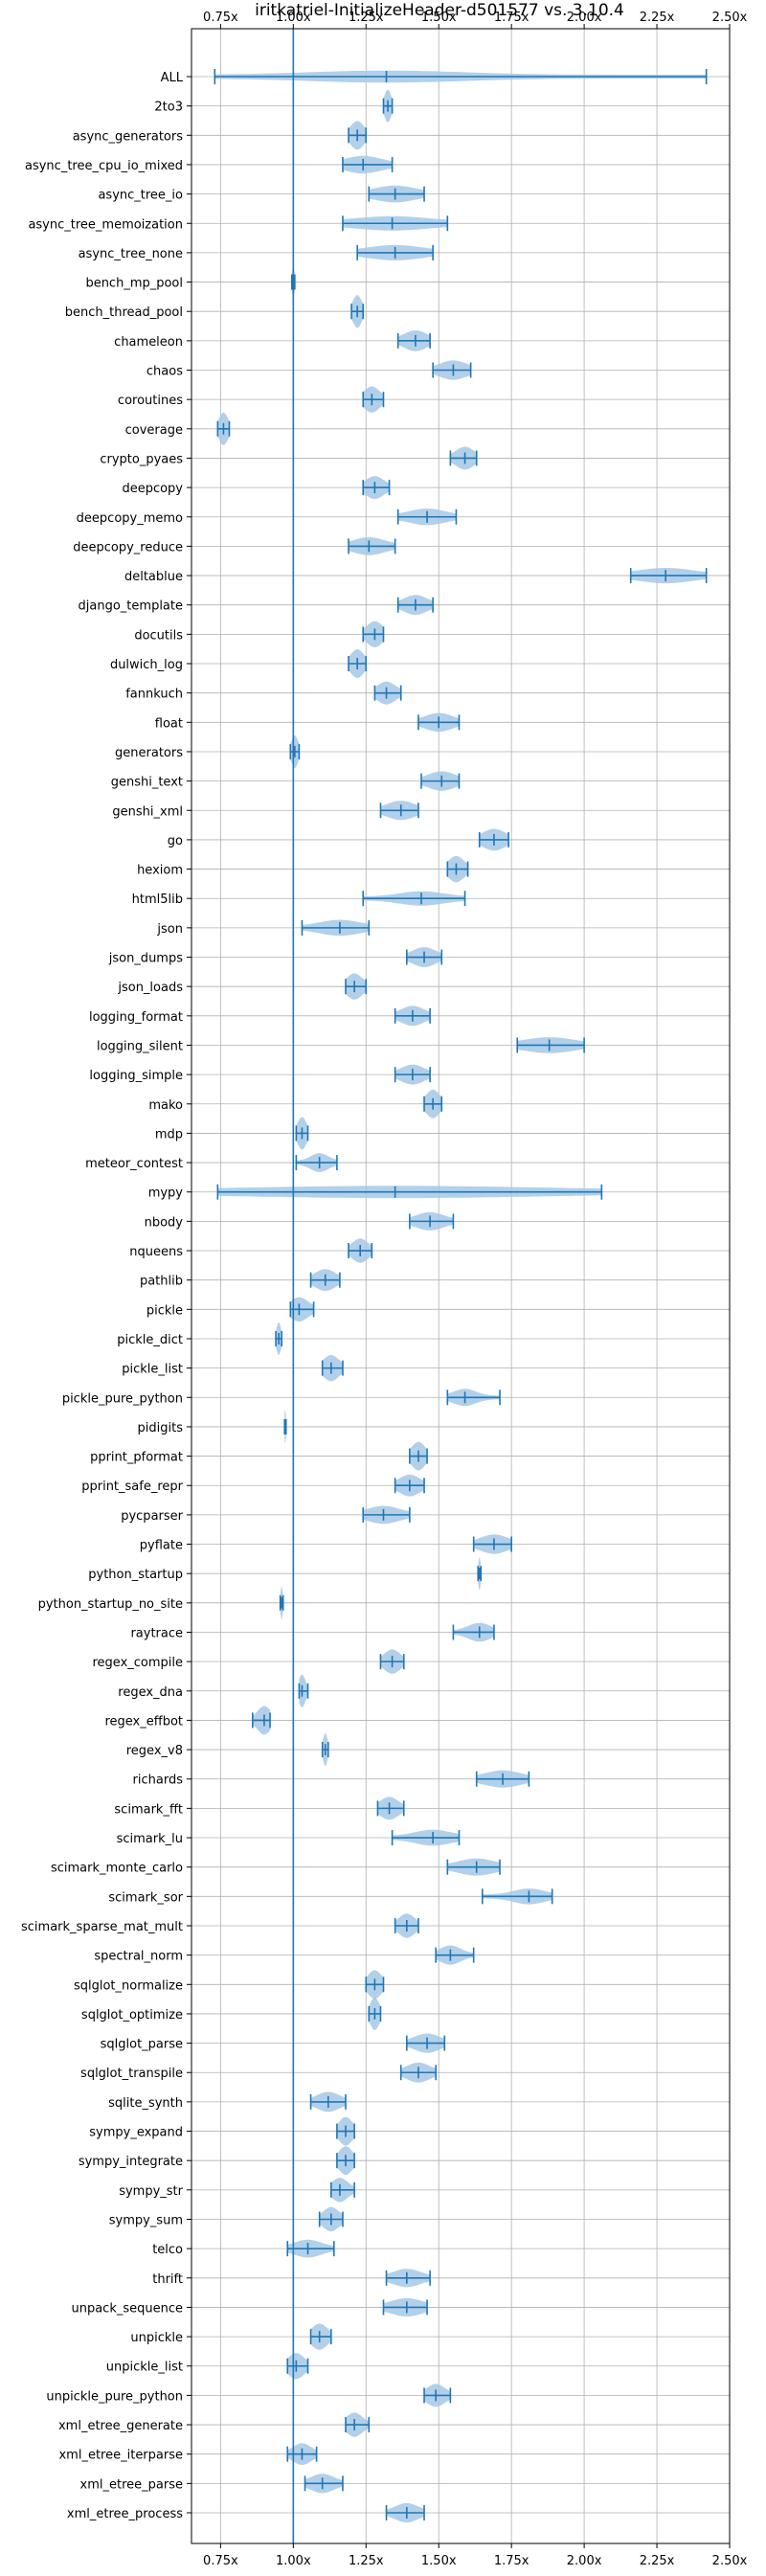 Image resolution: width=766 pixels, height=2576 pixels. What do you see at coordinates (166, 1193) in the screenshot?
I see `y-tick-label: mypy` at bounding box center [166, 1193].